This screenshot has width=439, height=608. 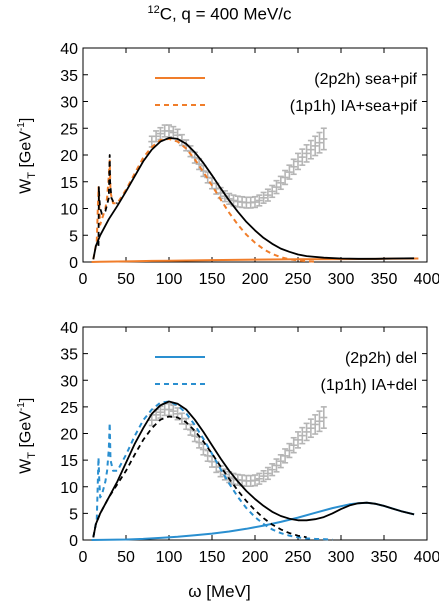 What do you see at coordinates (153, 10) in the screenshot?
I see `title-isotope-mass: 12` at bounding box center [153, 10].